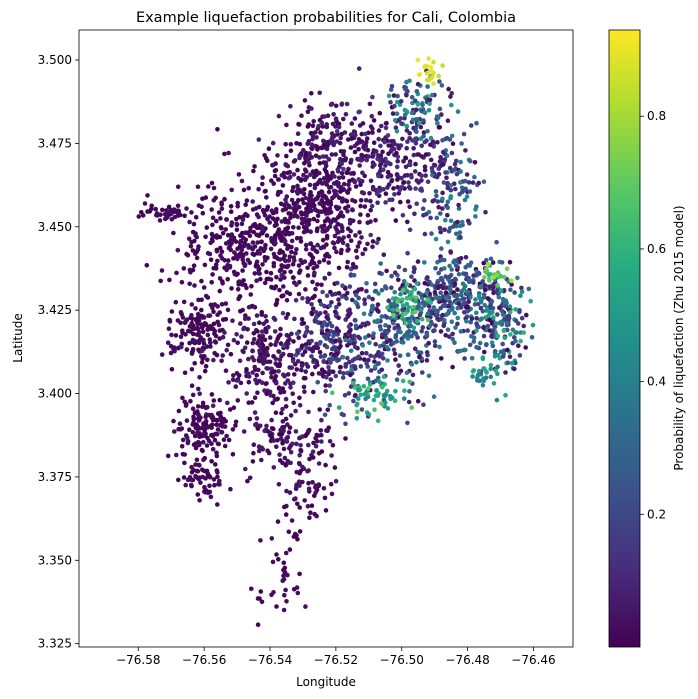  I want to click on colorbar-tick-label: 0.2, so click(656, 514).